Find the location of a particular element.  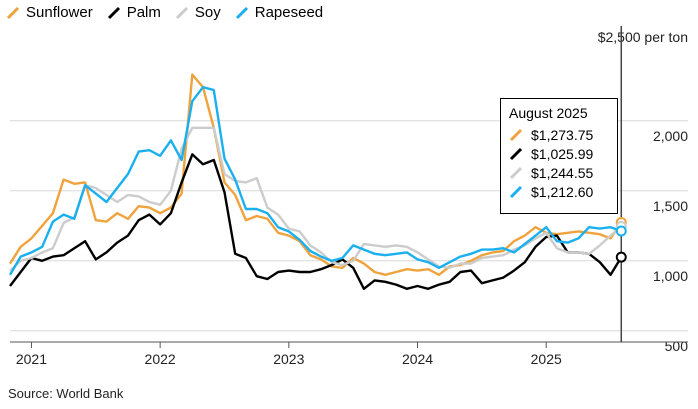

tooltip-value-palm: $1,025.99 is located at coordinates (562, 153).